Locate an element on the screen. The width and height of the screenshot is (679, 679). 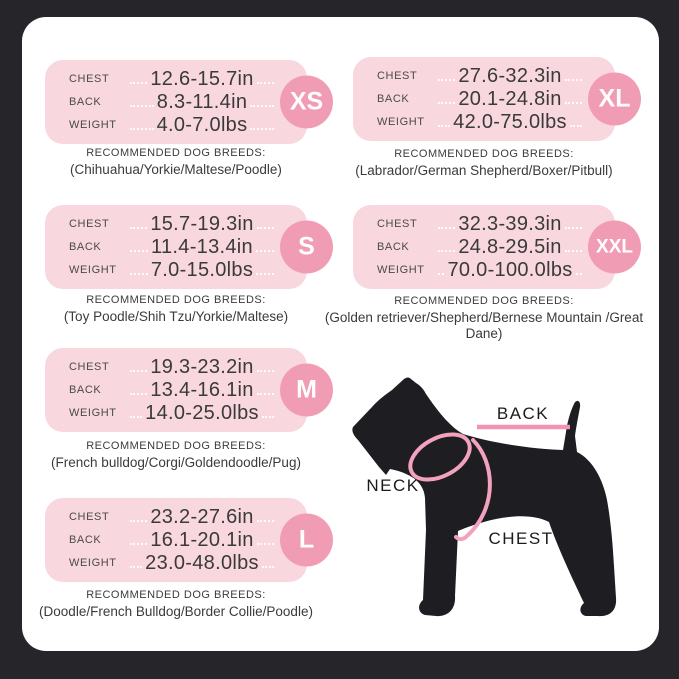
weight-value: 4.0-7.0lbs is located at coordinates (202, 124).